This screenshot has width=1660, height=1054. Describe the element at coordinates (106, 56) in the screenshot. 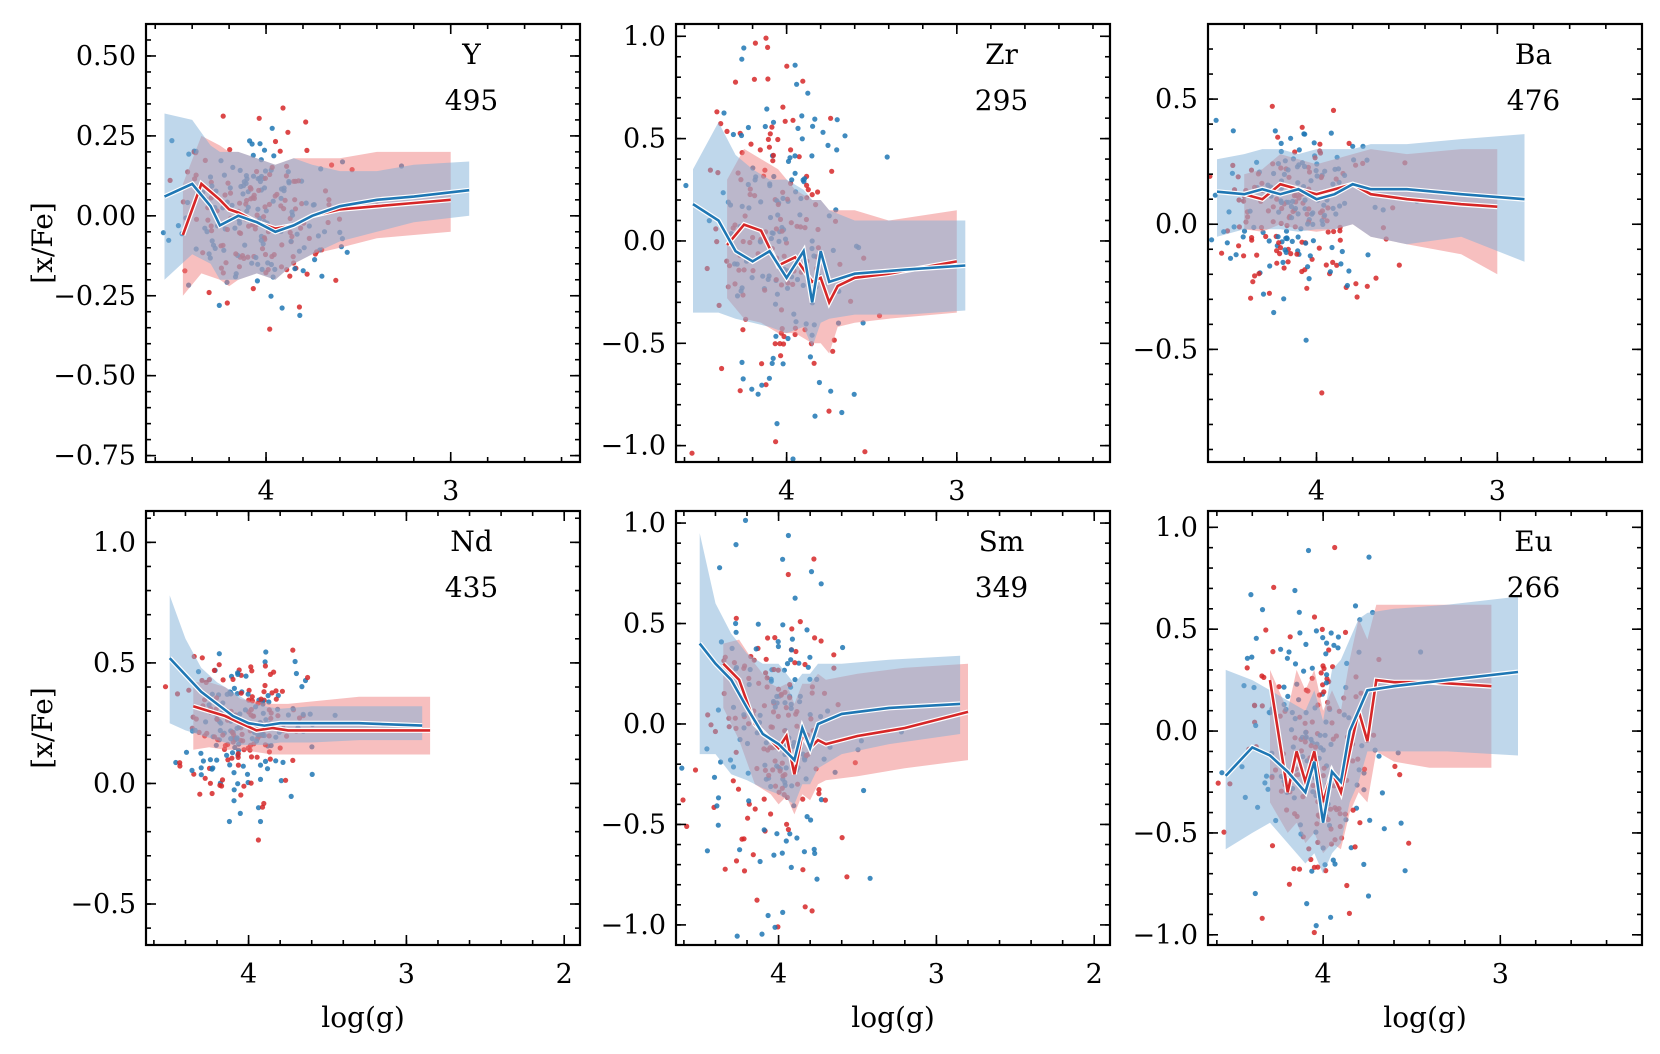

I see `y-tick-label: 0.50` at that location.